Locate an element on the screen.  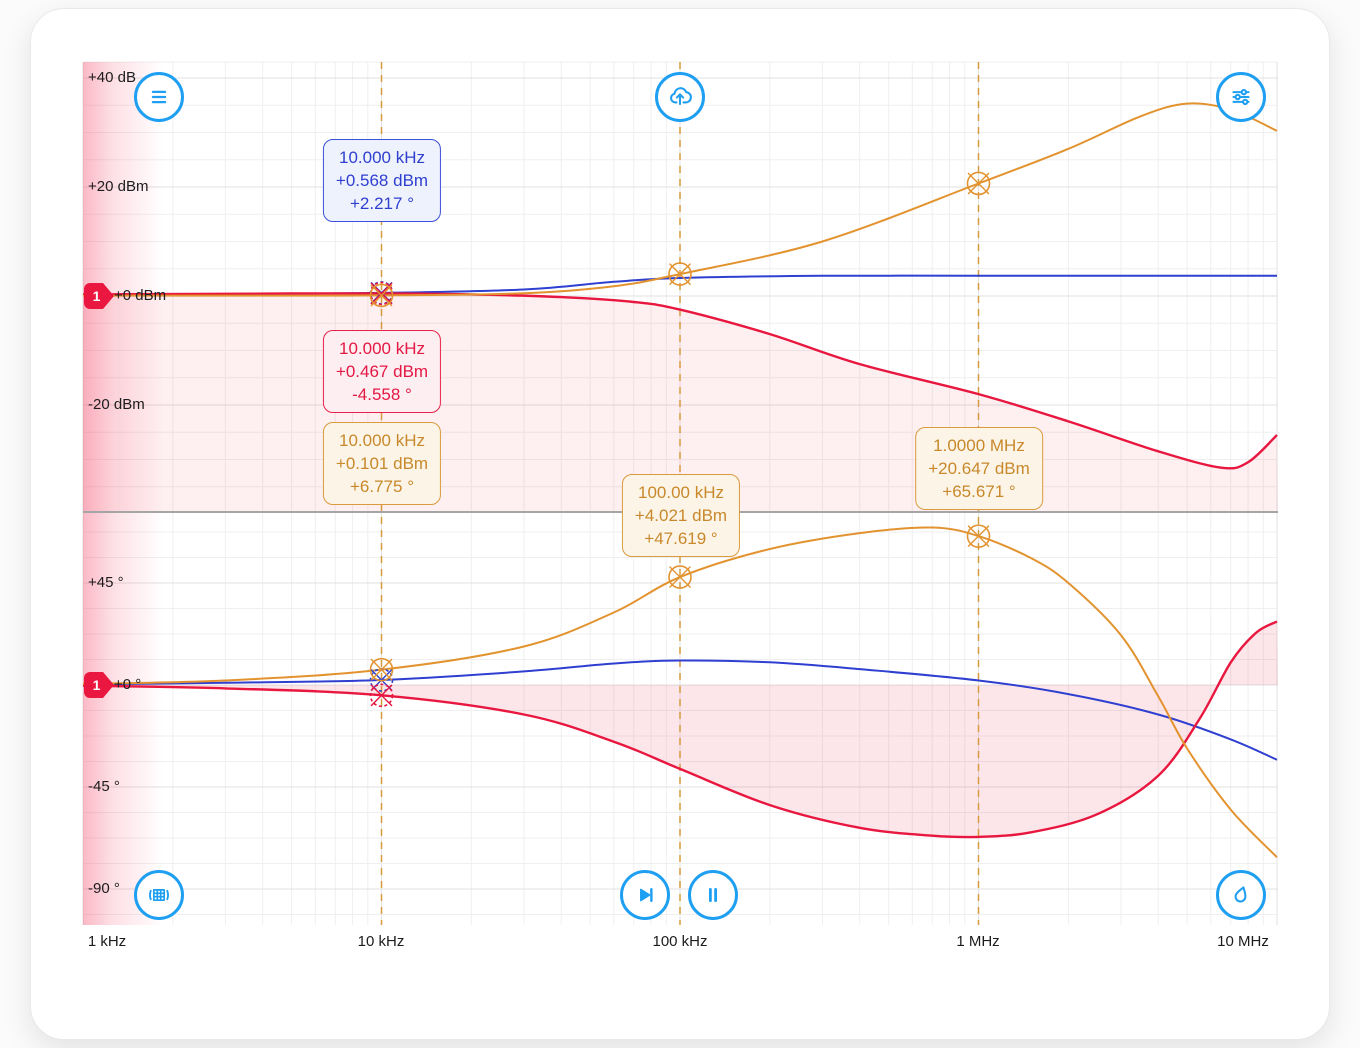
mag-tick-label: +40 dB is located at coordinates (112, 77).